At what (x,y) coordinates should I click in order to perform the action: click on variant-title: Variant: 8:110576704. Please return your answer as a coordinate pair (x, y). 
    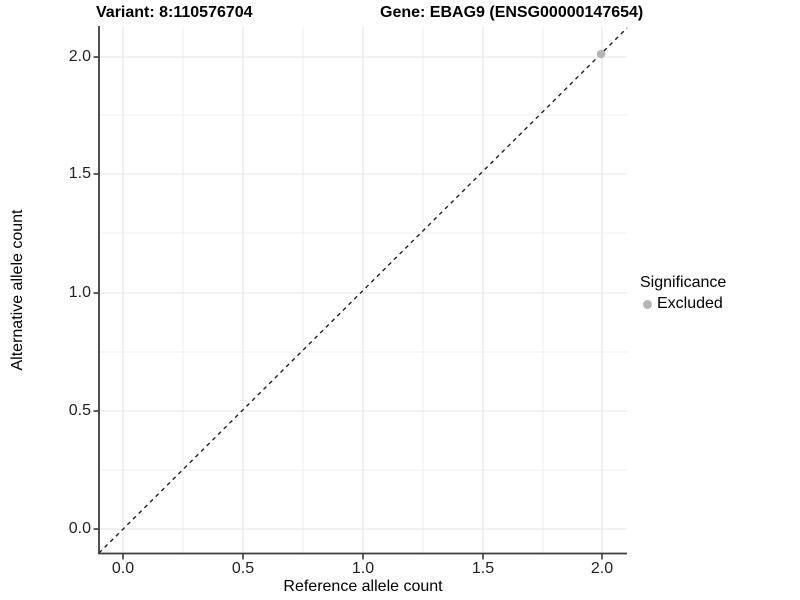
    Looking at the image, I should click on (174, 12).